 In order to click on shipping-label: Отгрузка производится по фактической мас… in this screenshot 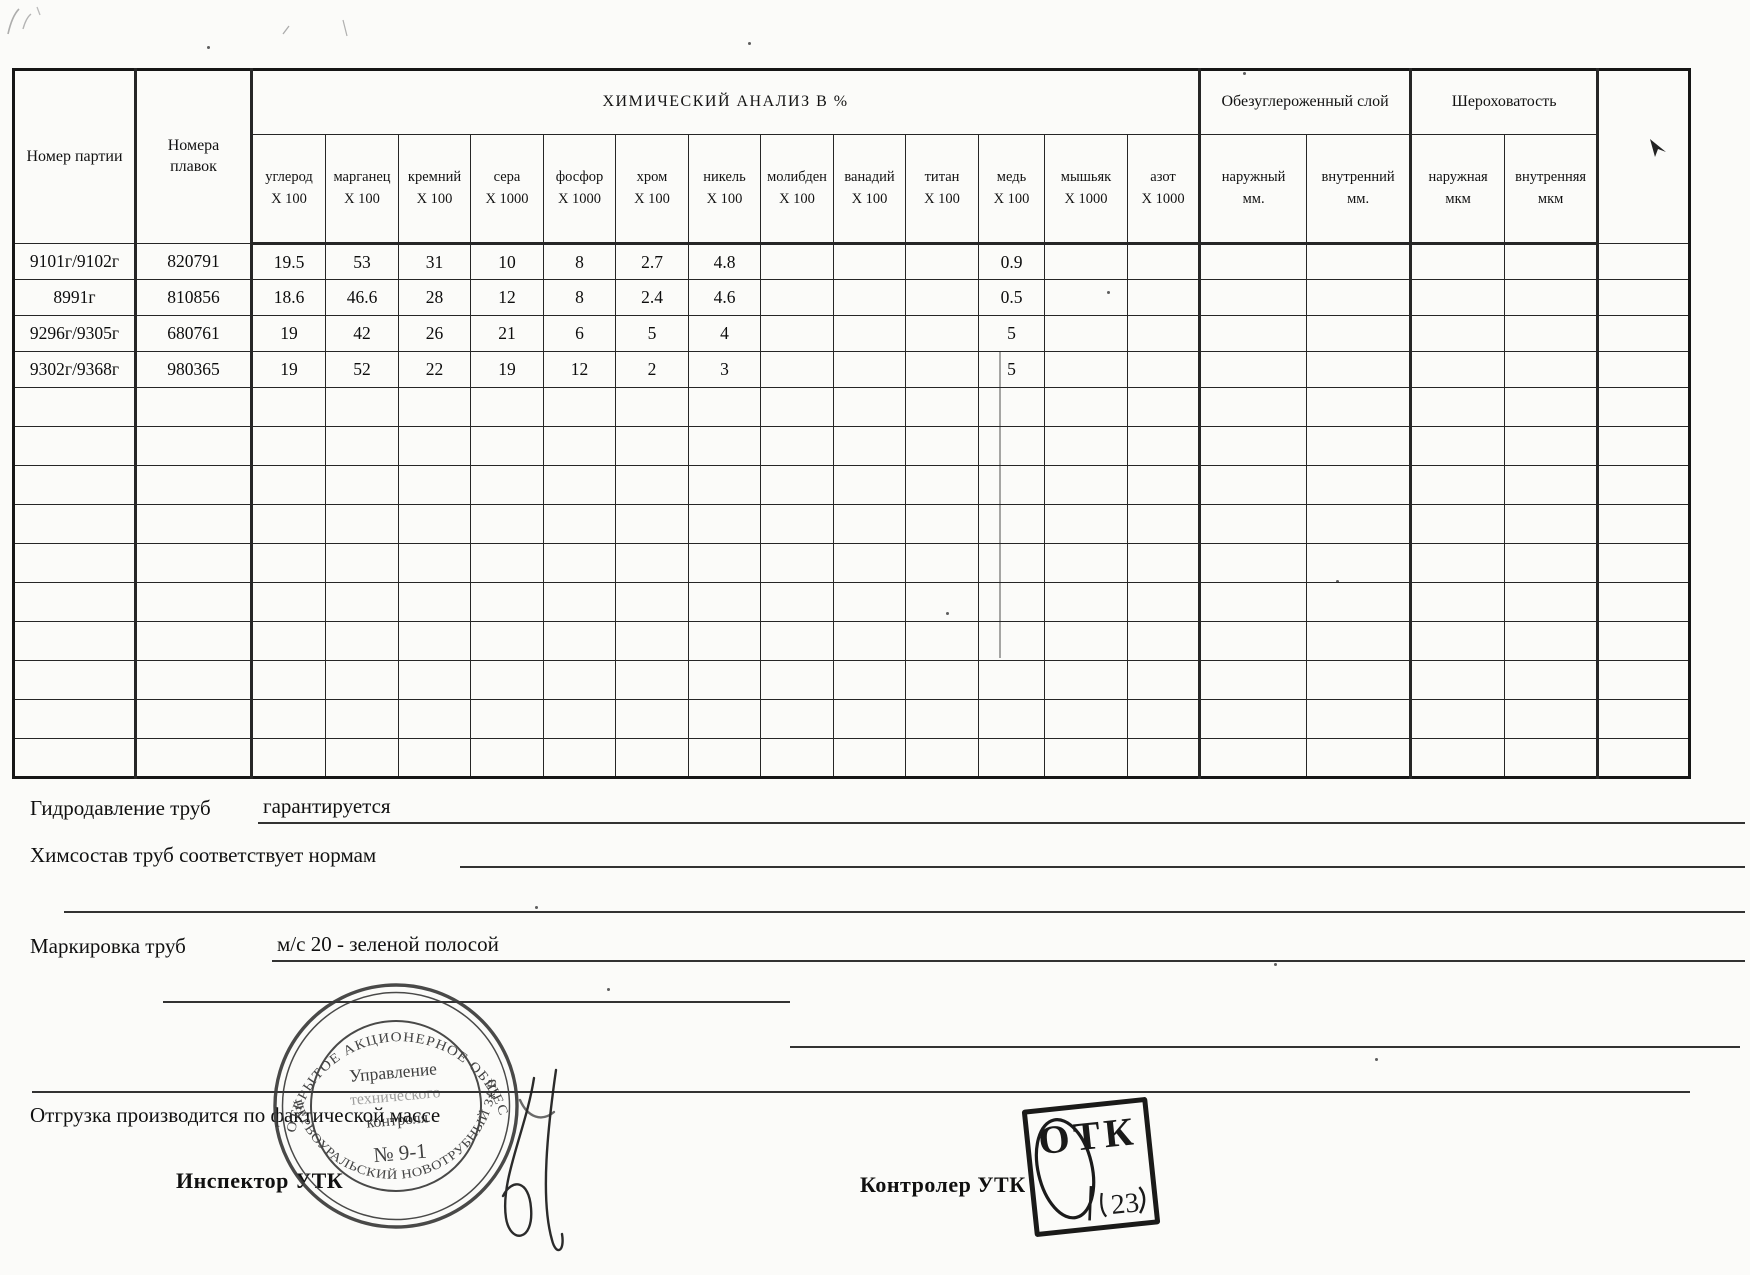, I will do `click(235, 1115)`.